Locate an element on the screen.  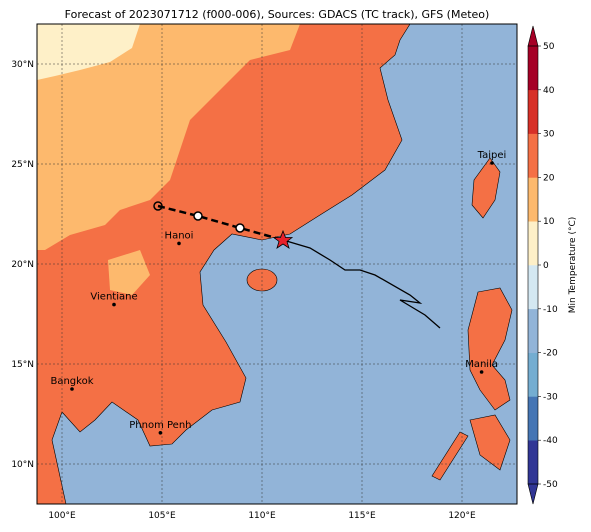
visayas is located at coordinates (490, 442).